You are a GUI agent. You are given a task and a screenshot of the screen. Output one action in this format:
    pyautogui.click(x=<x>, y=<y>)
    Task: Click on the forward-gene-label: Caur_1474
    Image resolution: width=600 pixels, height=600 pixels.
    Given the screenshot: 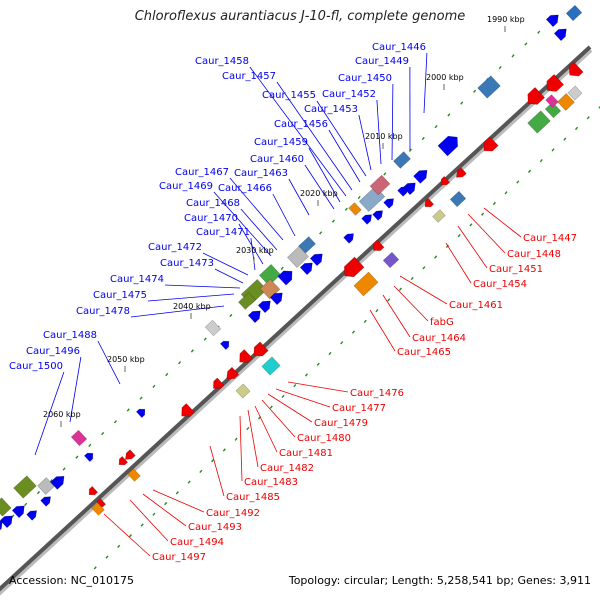 What is the action you would take?
    pyautogui.click(x=137, y=279)
    